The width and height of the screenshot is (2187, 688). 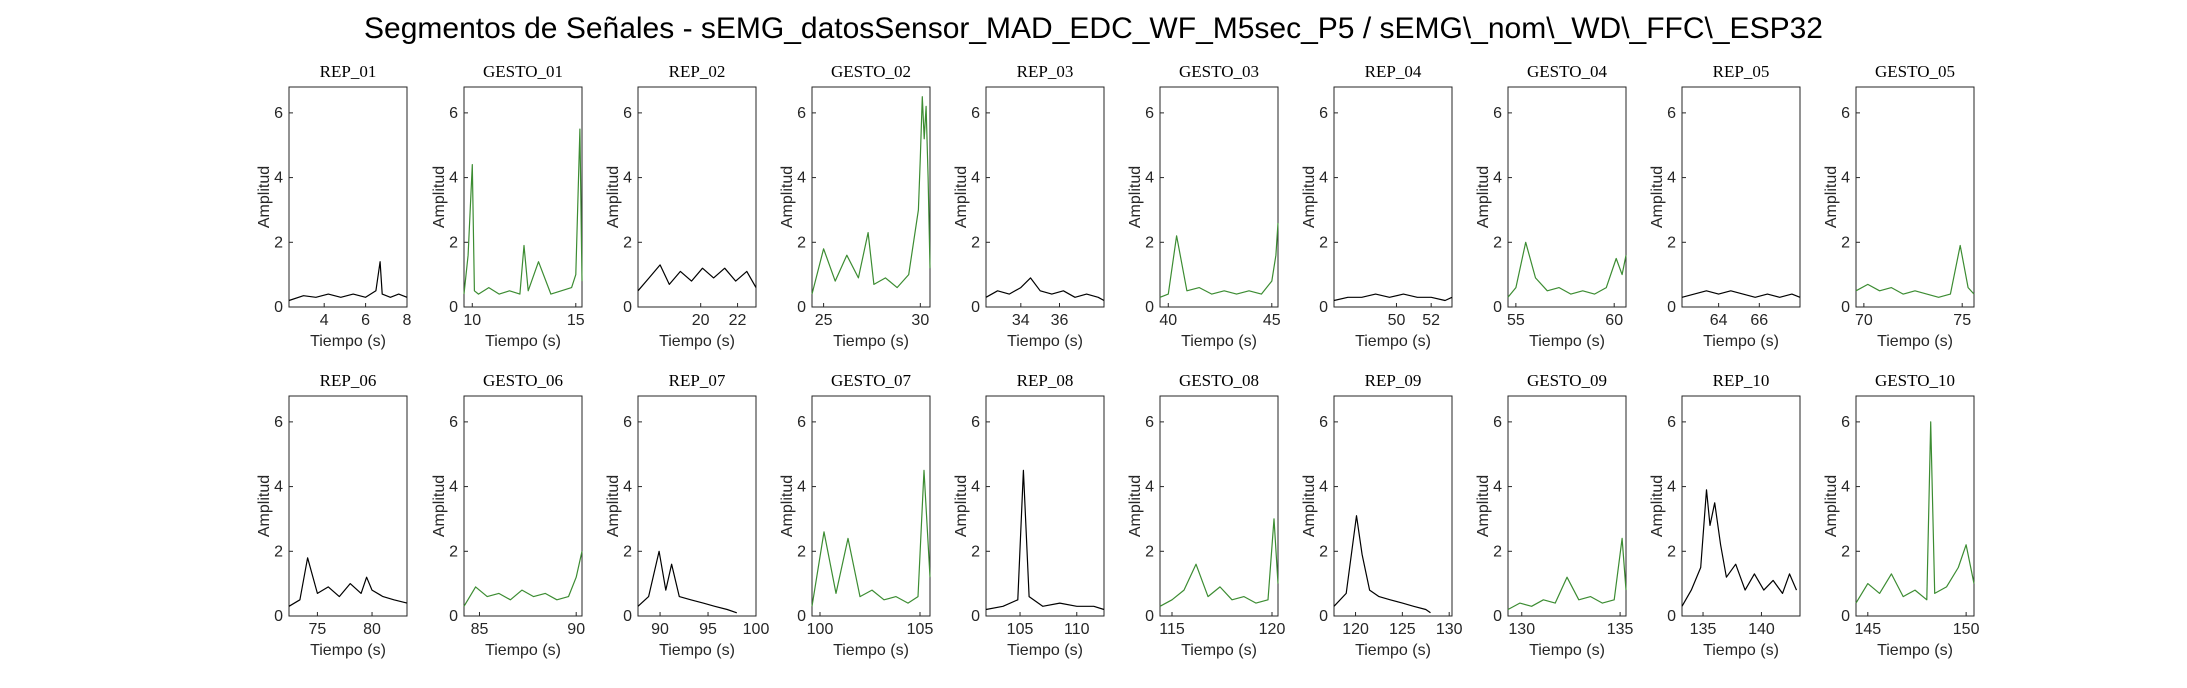 What do you see at coordinates (1397, 320) in the screenshot?
I see `x-tick-label: 50` at bounding box center [1397, 320].